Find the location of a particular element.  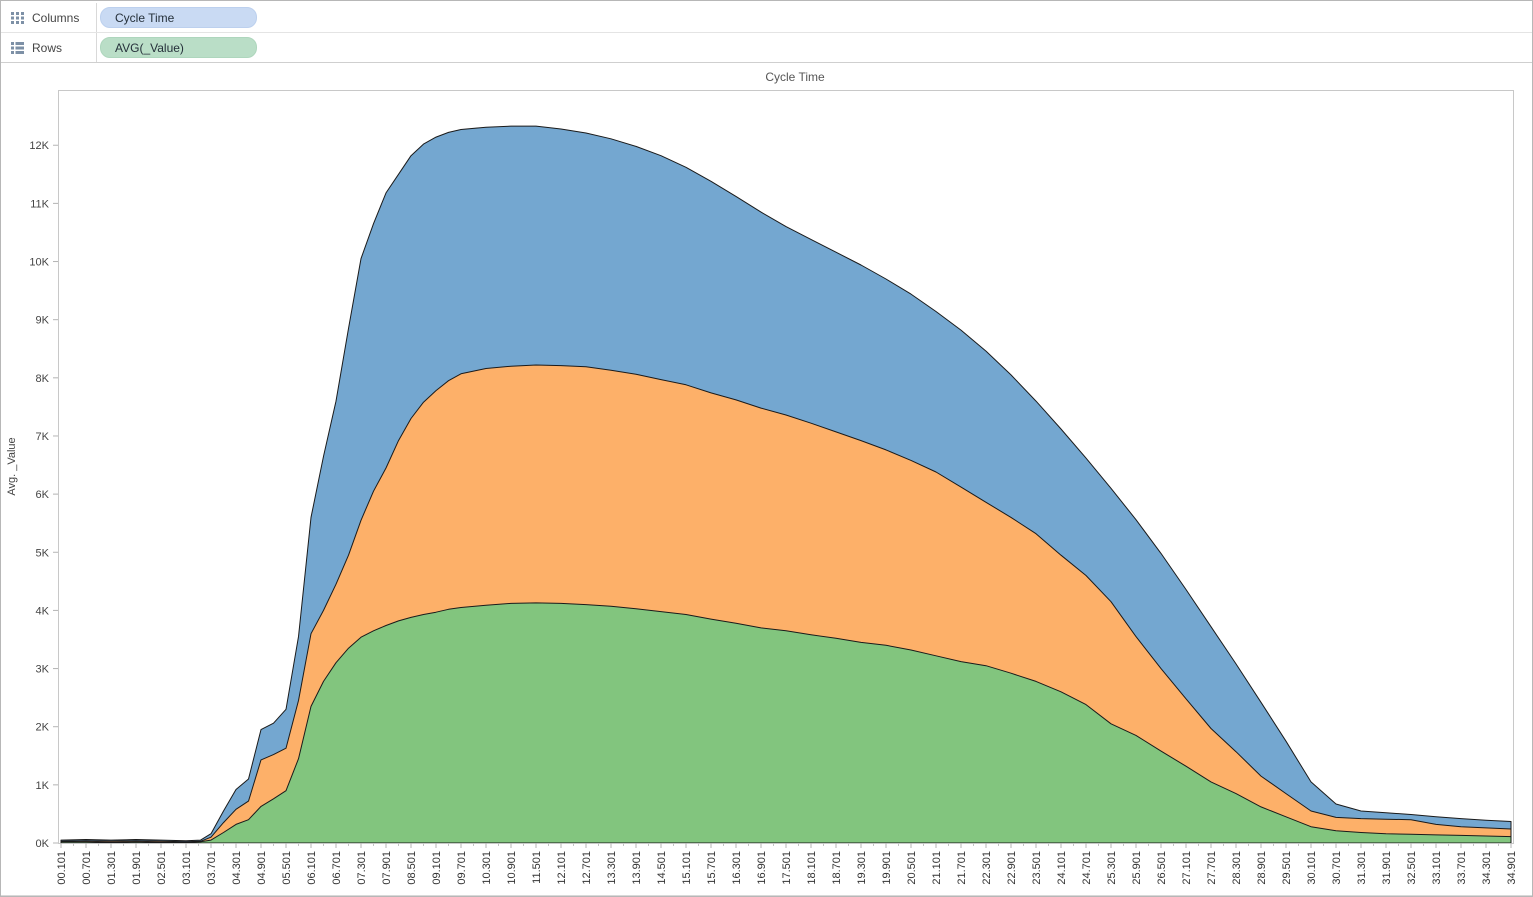

x-tick-label: 28.901 is located at coordinates (1262, 868).